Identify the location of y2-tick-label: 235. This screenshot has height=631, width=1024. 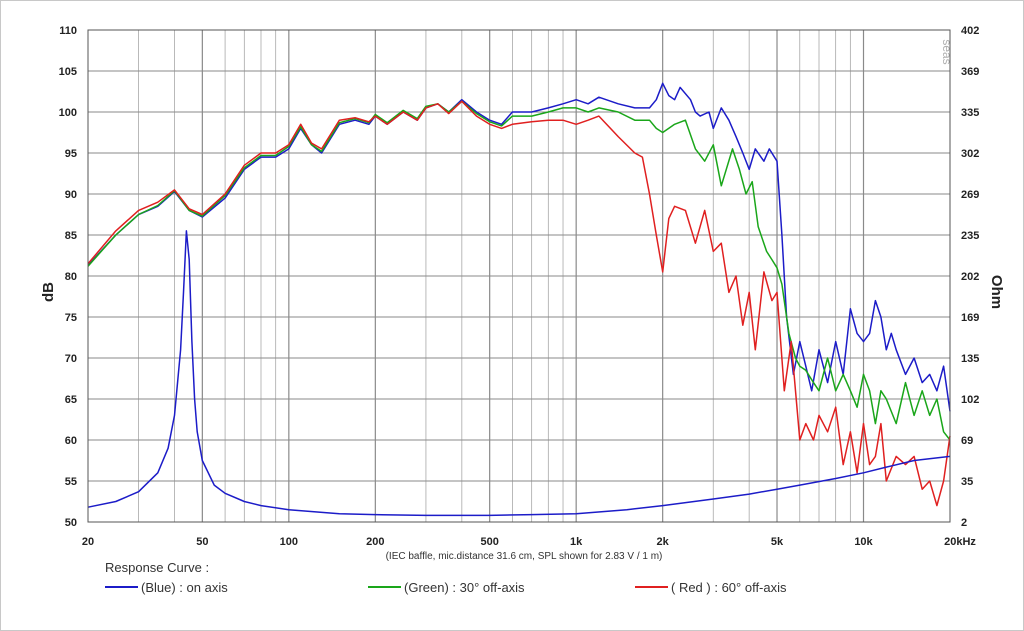
(970, 236).